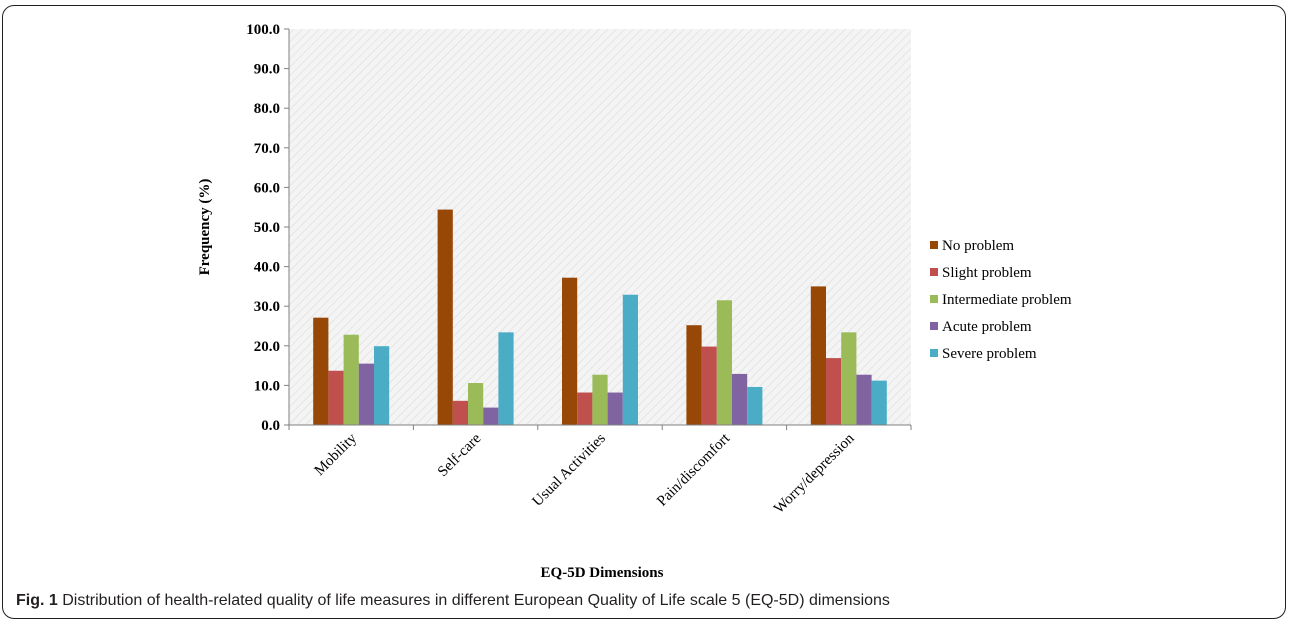 The width and height of the screenshot is (1290, 624). Describe the element at coordinates (1007, 300) in the screenshot. I see `legend-label: Intermediate problem` at that location.